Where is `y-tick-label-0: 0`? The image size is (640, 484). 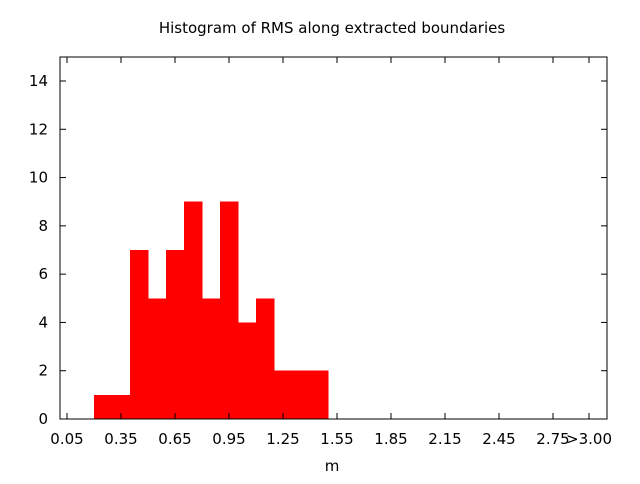
y-tick-label-0: 0 is located at coordinates (43, 419).